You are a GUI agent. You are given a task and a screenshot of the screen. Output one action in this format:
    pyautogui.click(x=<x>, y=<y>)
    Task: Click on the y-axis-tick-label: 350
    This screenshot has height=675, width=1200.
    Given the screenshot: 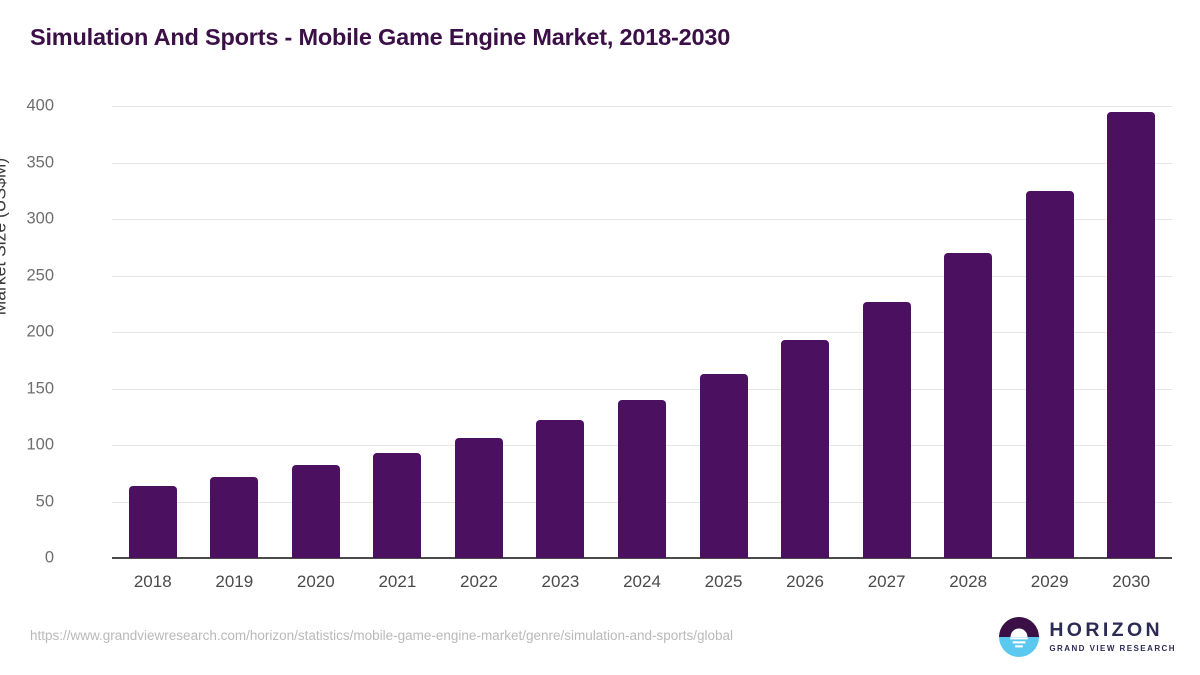 What is the action you would take?
    pyautogui.click(x=40, y=162)
    